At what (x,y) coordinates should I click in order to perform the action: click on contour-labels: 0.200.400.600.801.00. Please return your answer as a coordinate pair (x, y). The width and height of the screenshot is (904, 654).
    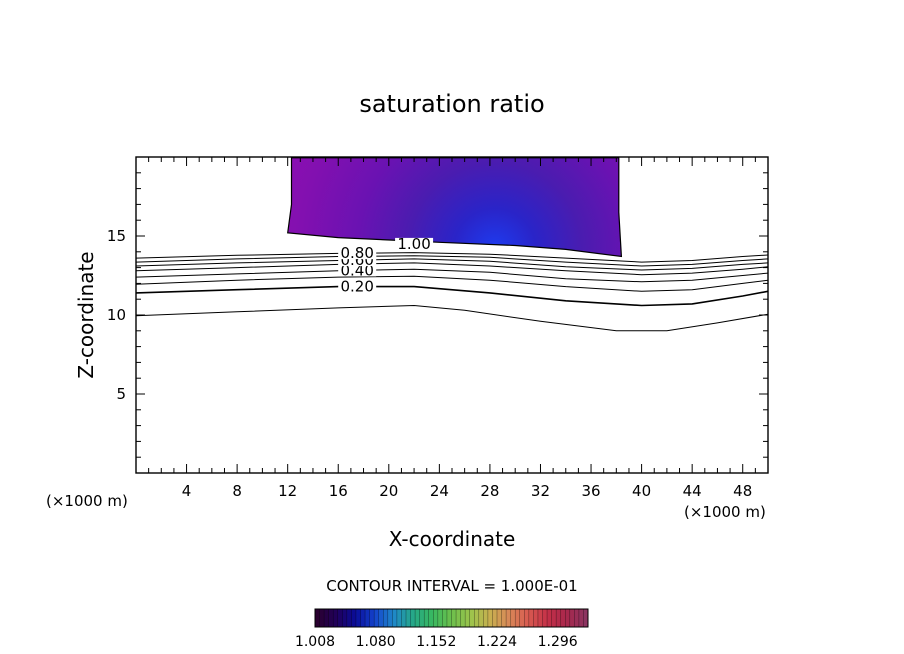
    Looking at the image, I should click on (386, 265).